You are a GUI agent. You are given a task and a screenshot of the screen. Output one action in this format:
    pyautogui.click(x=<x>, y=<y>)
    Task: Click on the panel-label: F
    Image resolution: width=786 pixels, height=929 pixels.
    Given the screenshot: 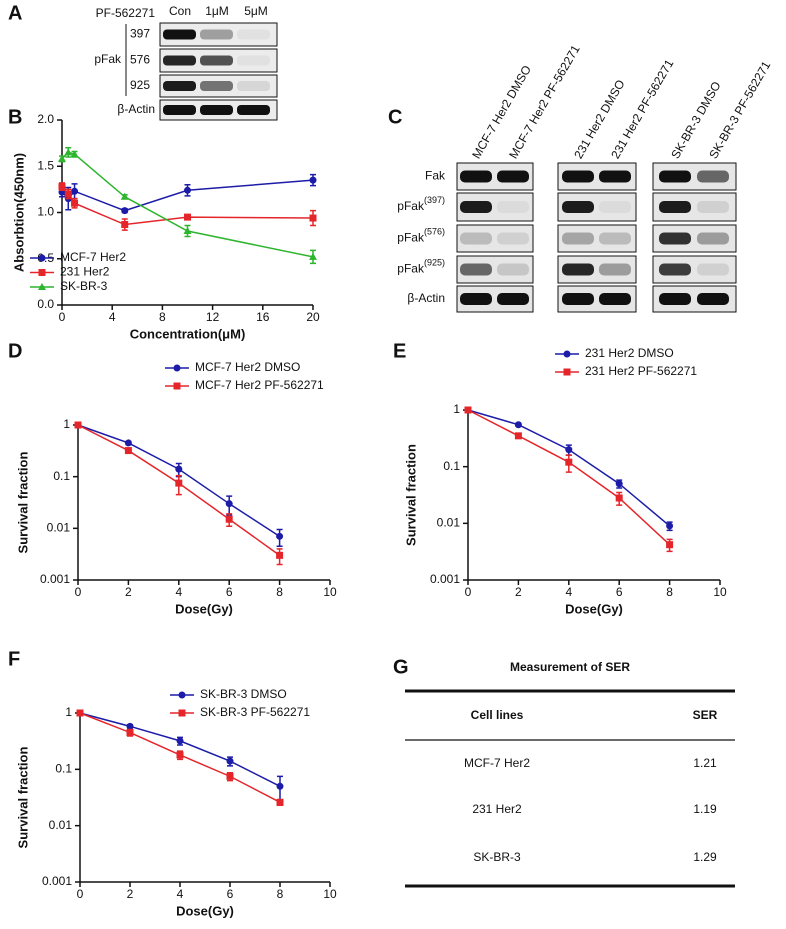 What is the action you would take?
    pyautogui.click(x=14, y=659)
    